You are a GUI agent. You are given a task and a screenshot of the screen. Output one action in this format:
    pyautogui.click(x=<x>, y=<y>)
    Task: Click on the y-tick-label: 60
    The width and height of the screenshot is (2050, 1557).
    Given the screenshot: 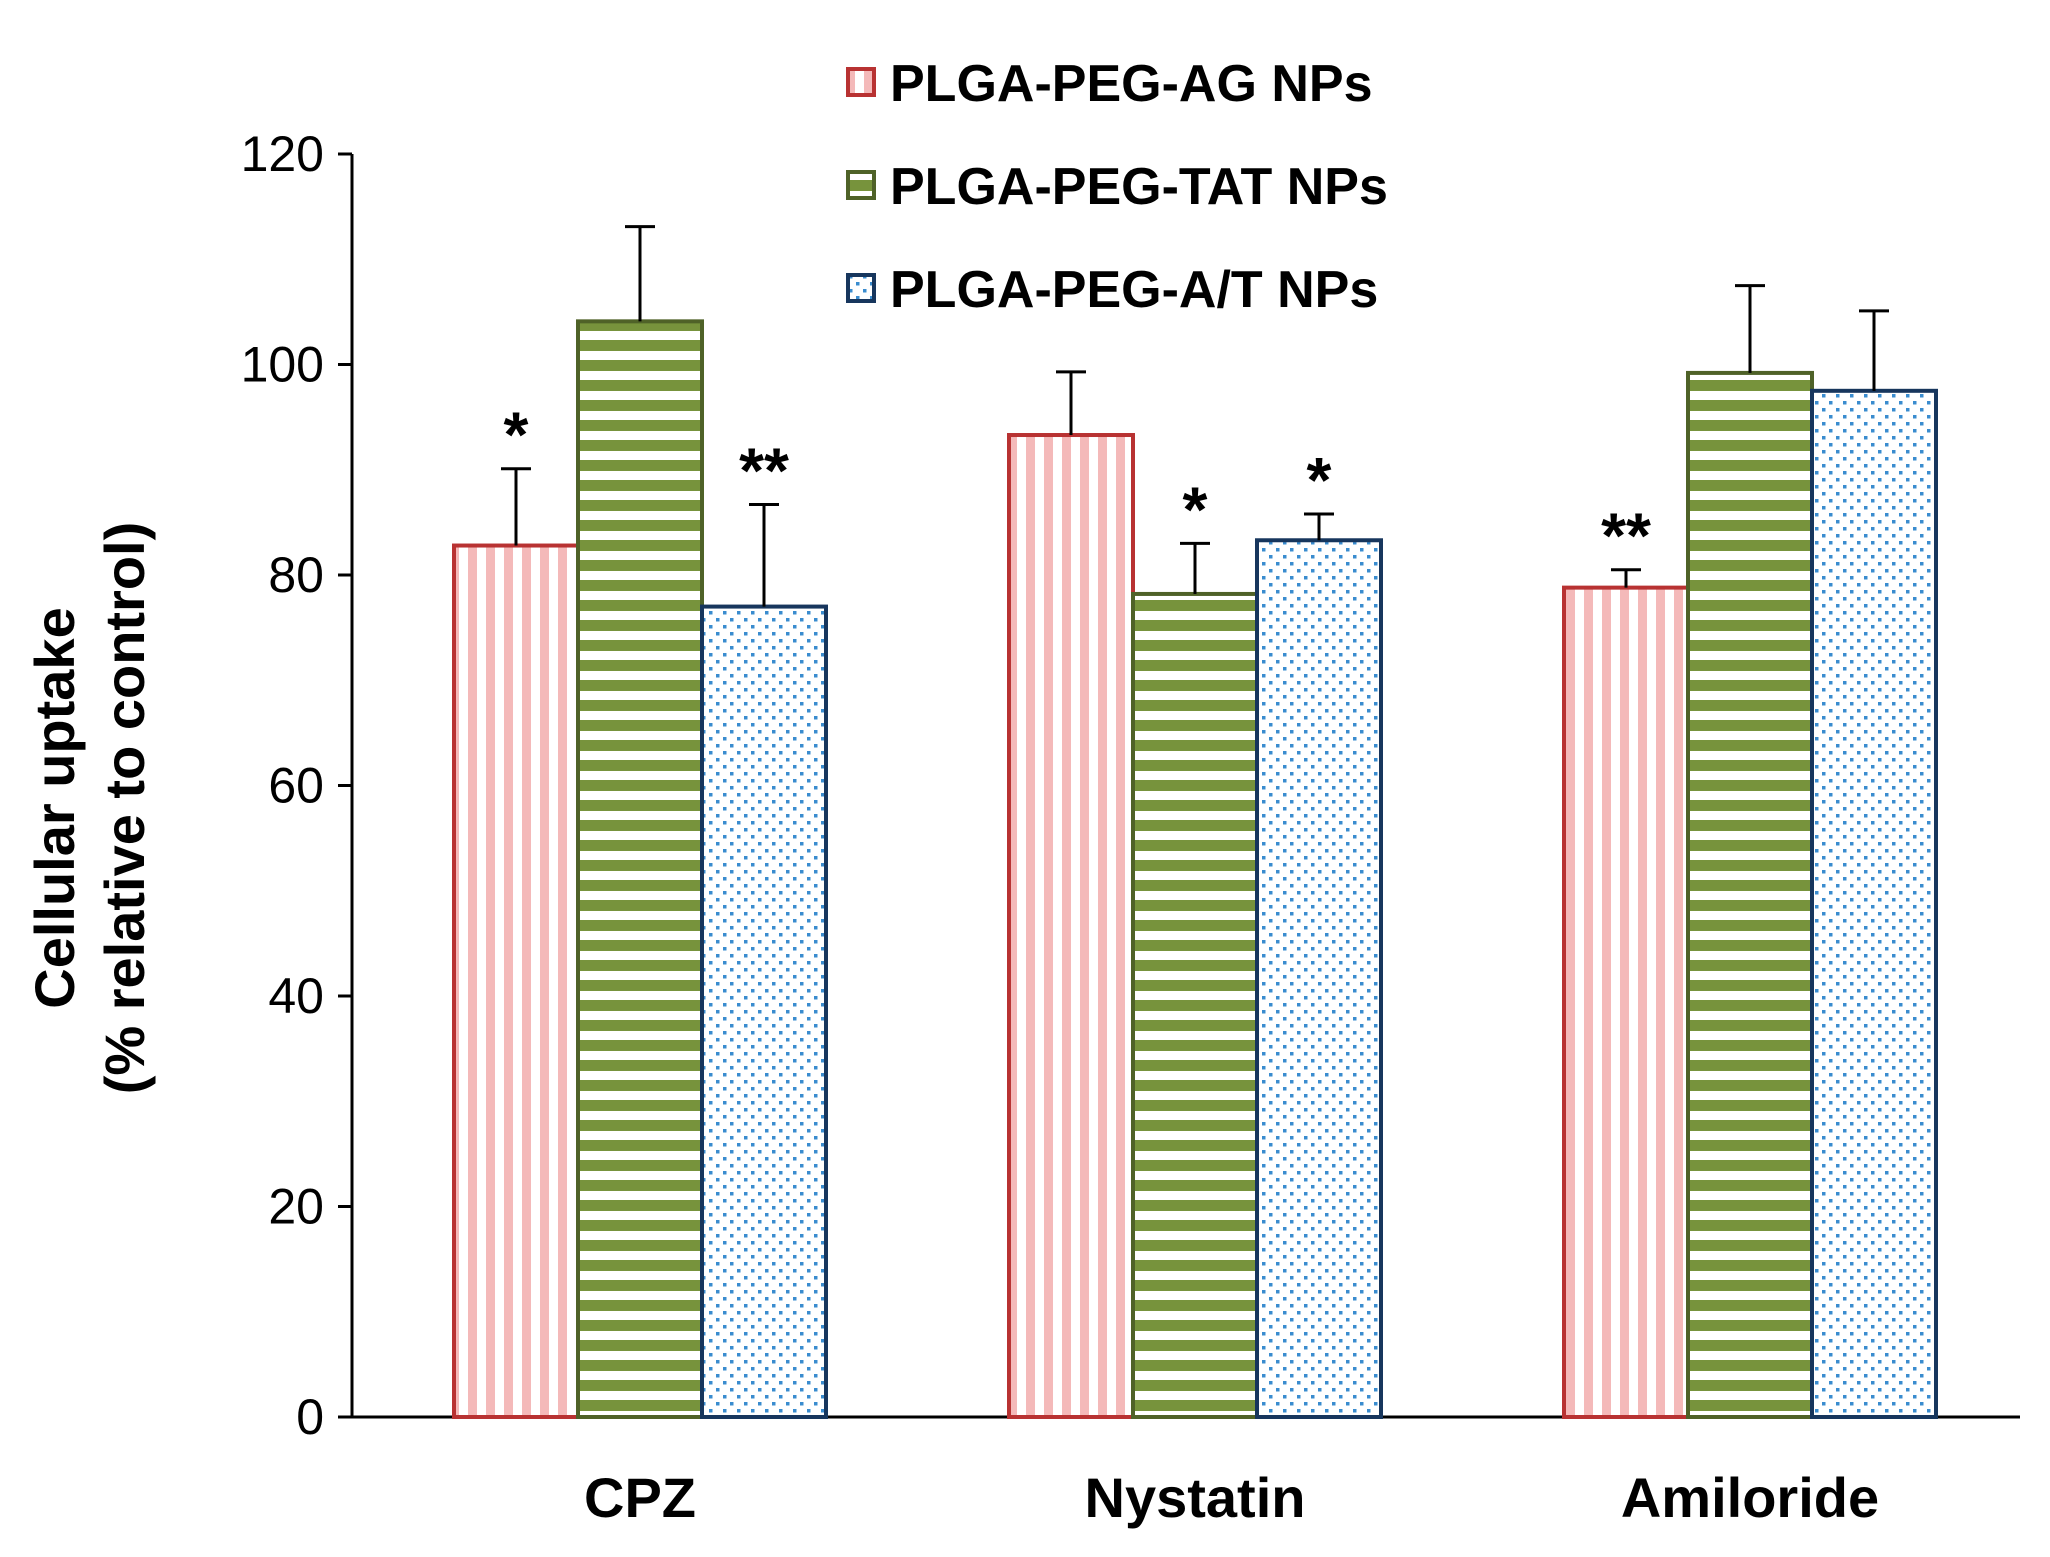 What is the action you would take?
    pyautogui.click(x=296, y=786)
    